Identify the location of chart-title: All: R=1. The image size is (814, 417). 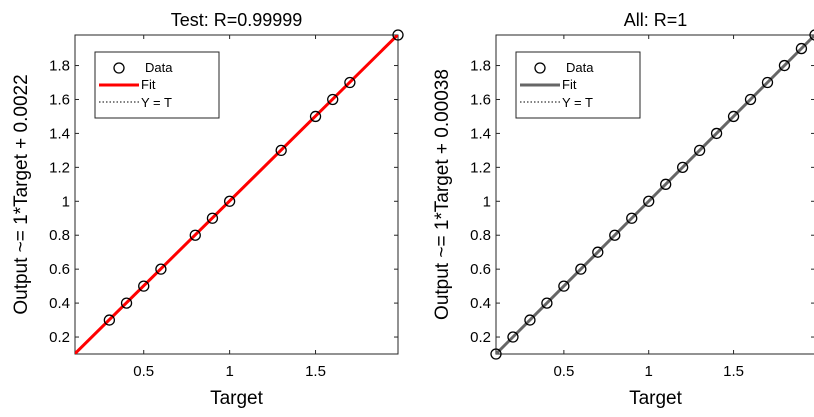
(656, 20).